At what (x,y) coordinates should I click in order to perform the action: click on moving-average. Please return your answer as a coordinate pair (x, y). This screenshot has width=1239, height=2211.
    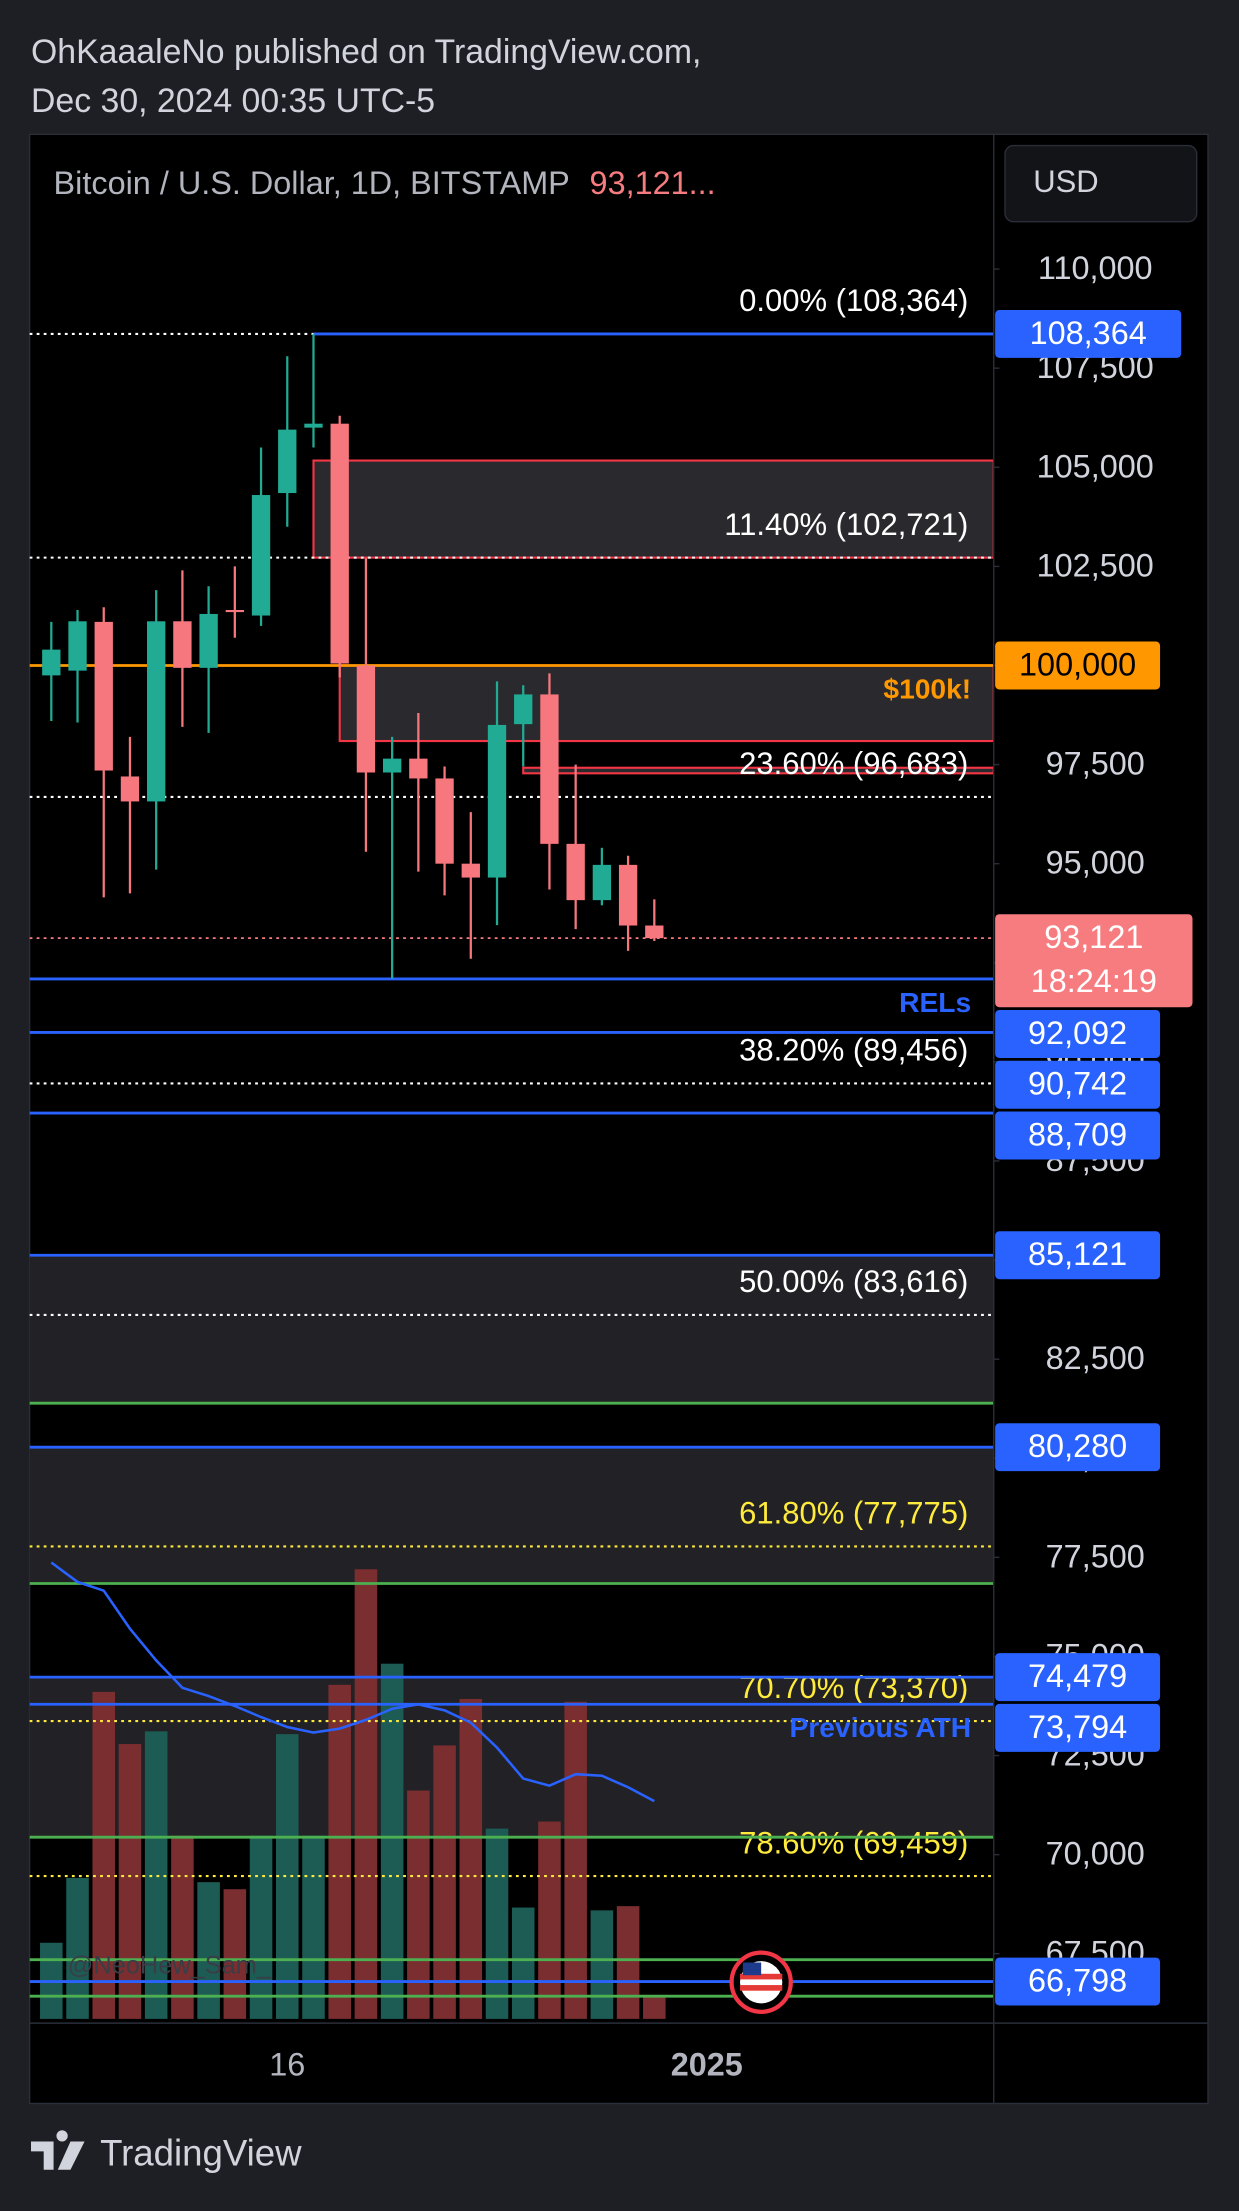
    Looking at the image, I should click on (352, 1682).